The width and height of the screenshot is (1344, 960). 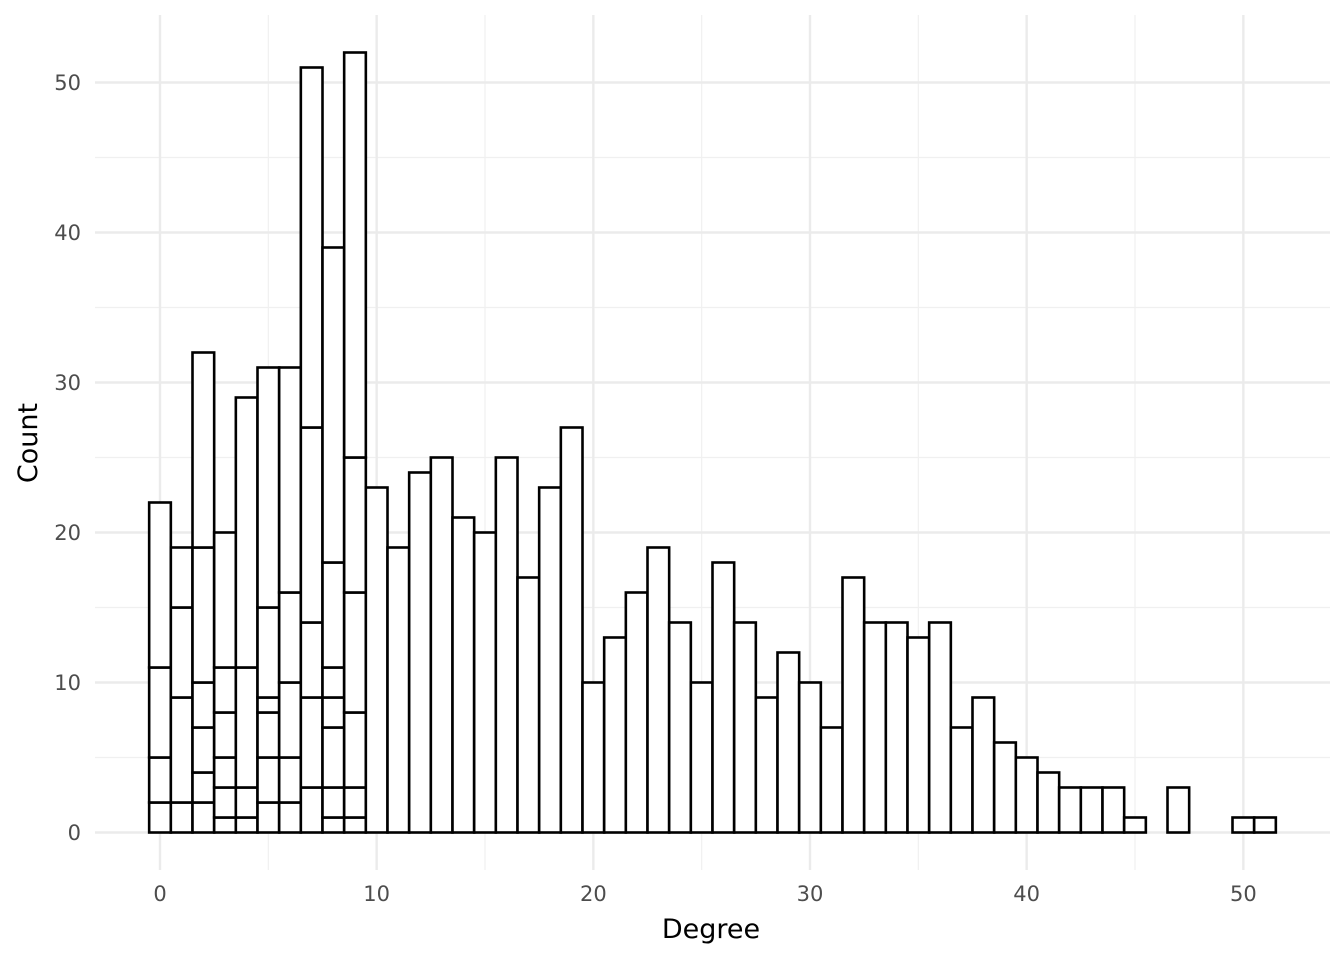 I want to click on x-axis-tick-labels: 0 10 20 30 40 50, so click(x=704, y=894).